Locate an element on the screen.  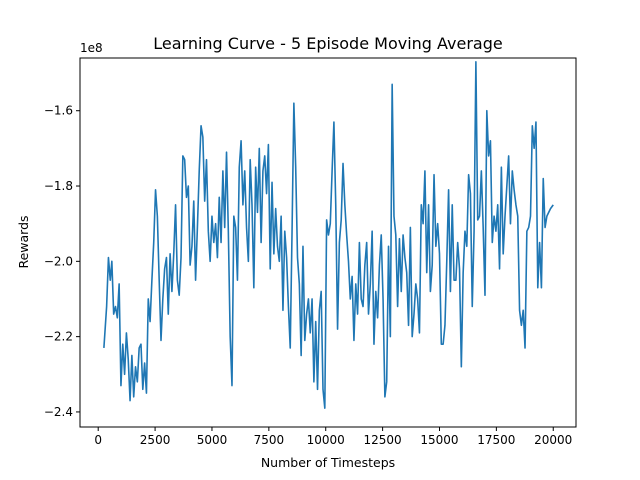
x-tick-label: 12500 is located at coordinates (383, 440).